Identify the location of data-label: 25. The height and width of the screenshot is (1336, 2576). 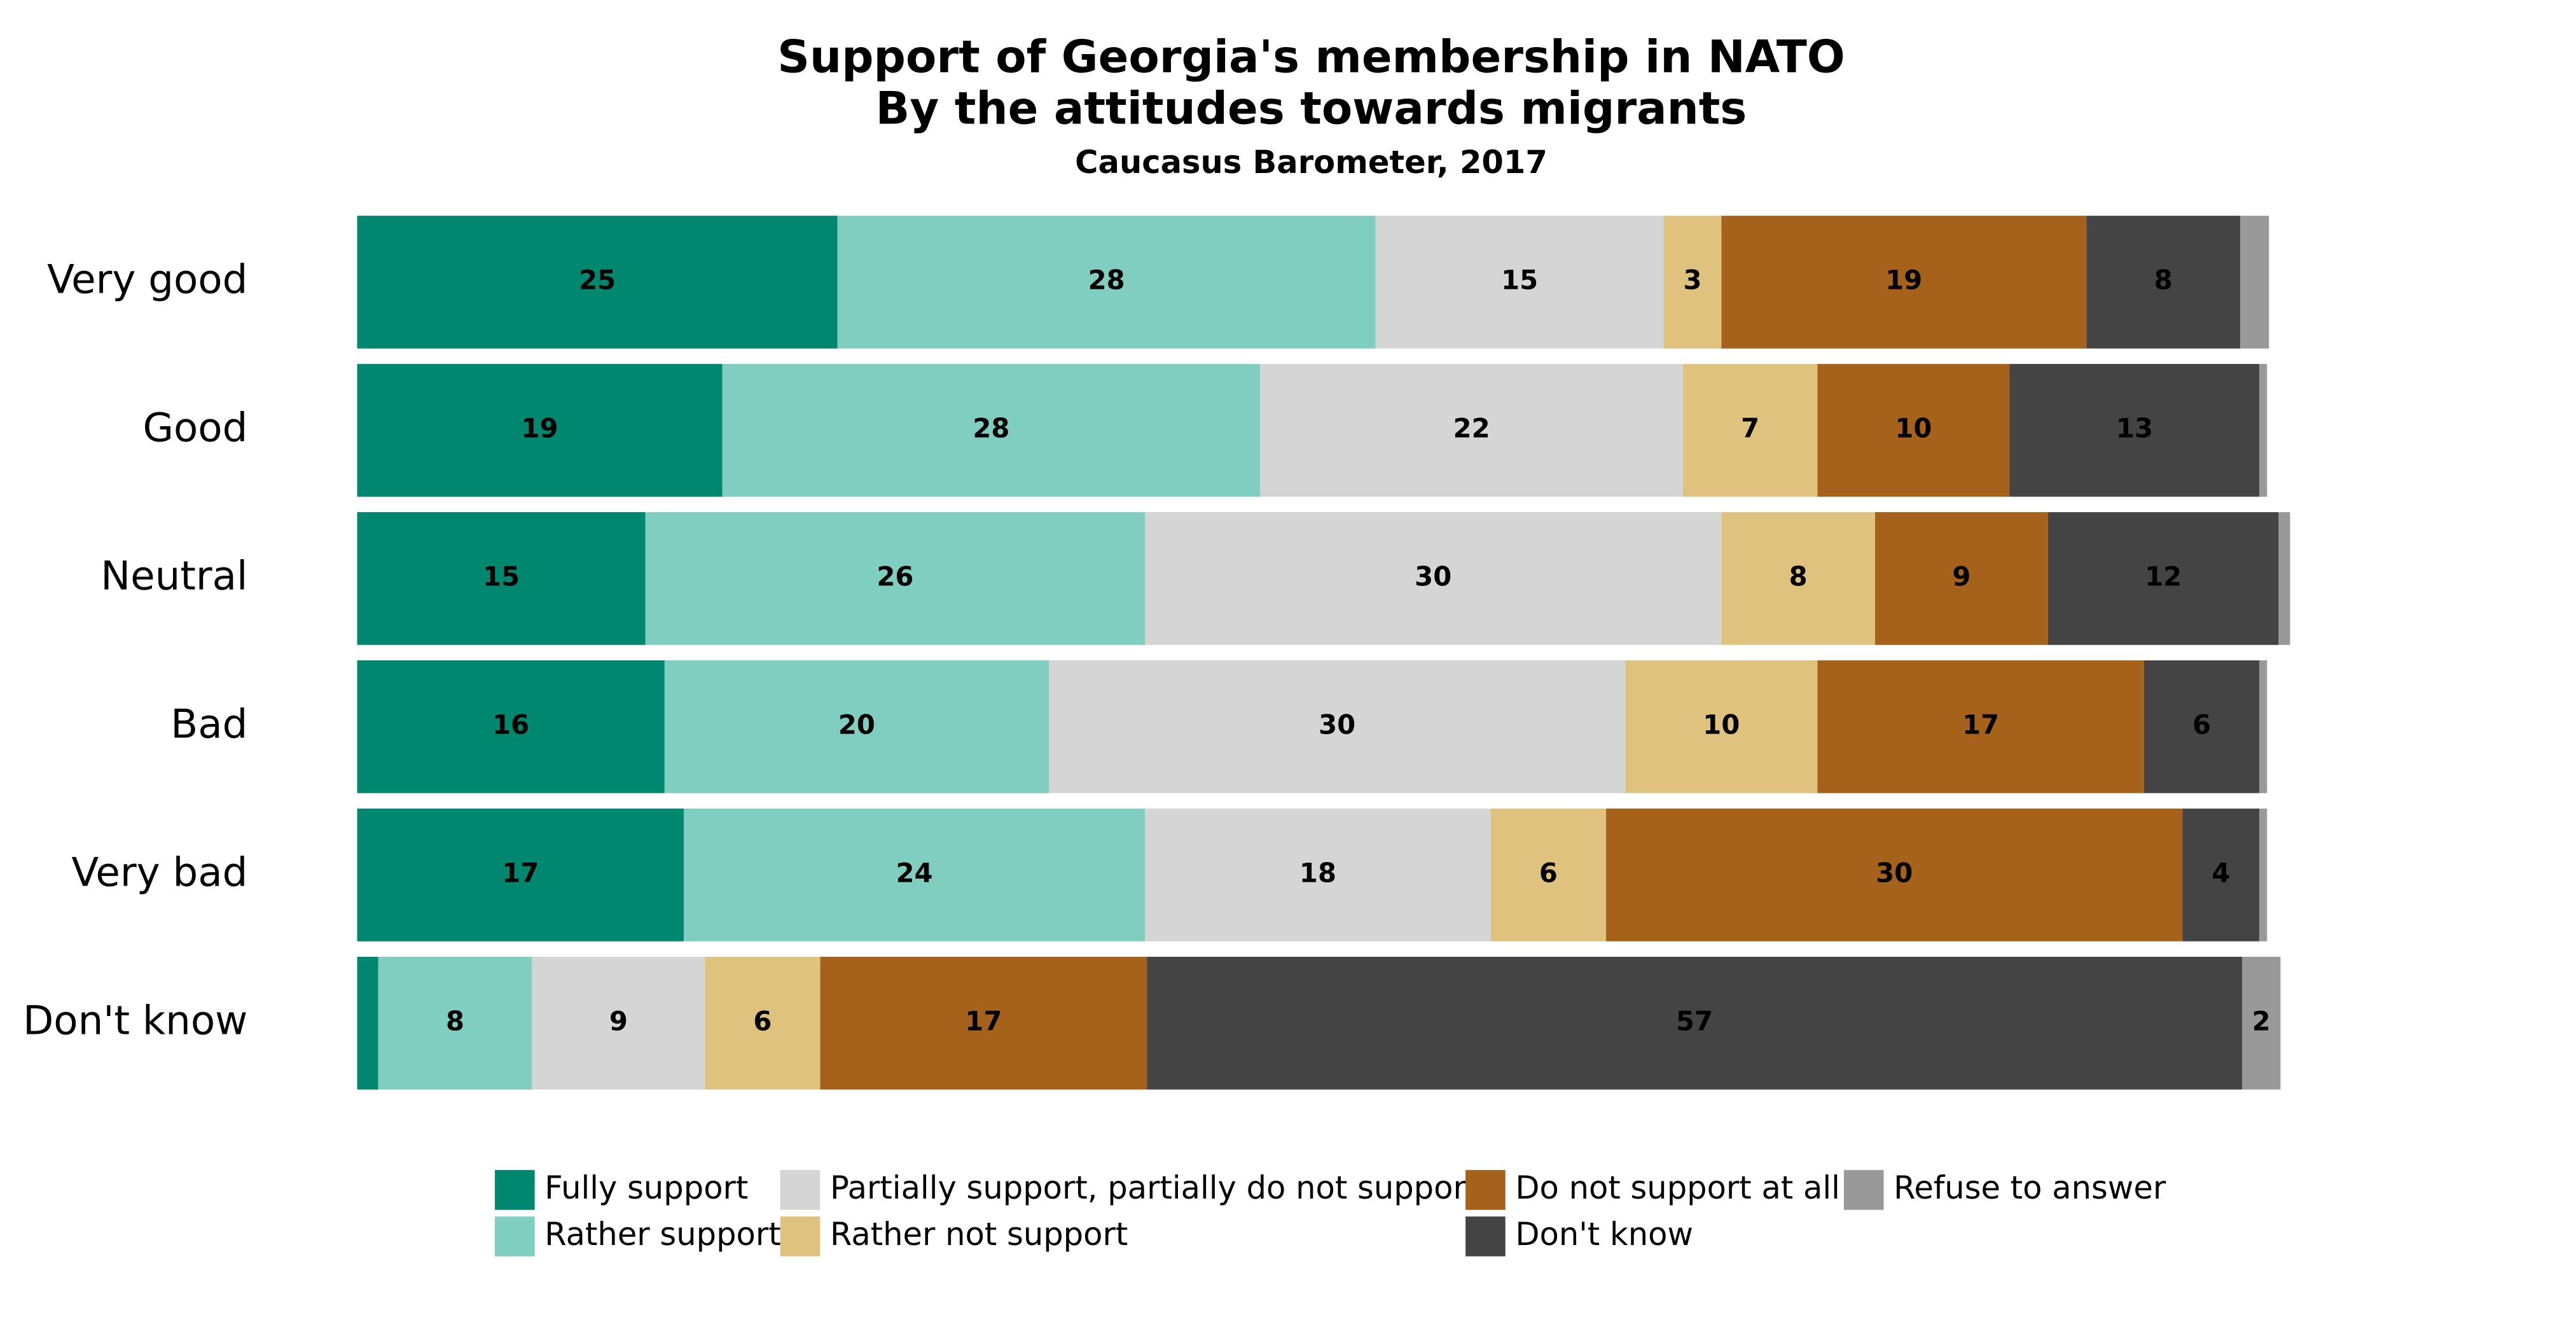
(597, 279).